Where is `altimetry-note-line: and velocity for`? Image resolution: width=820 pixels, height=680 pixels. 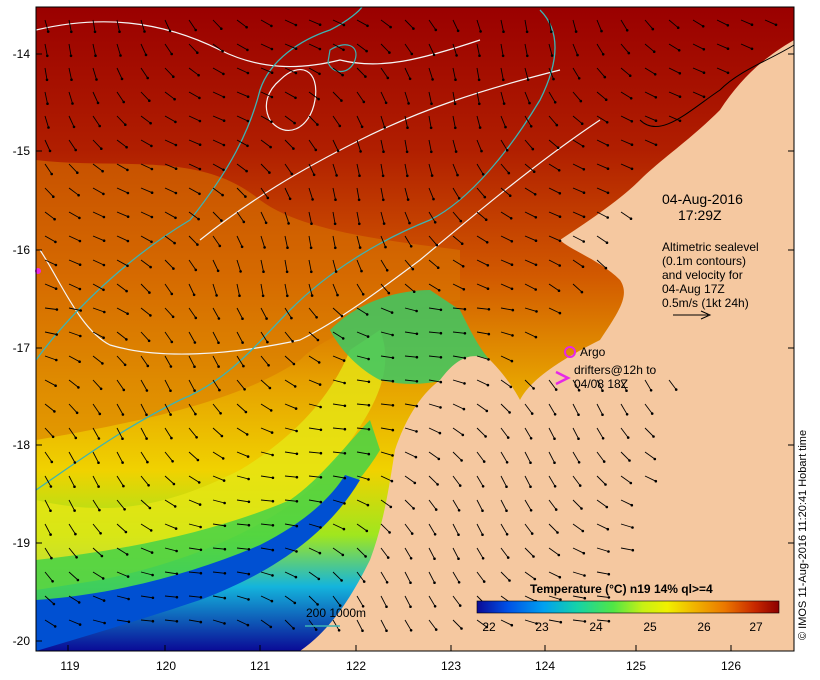 altimetry-note-line: and velocity for is located at coordinates (702, 275).